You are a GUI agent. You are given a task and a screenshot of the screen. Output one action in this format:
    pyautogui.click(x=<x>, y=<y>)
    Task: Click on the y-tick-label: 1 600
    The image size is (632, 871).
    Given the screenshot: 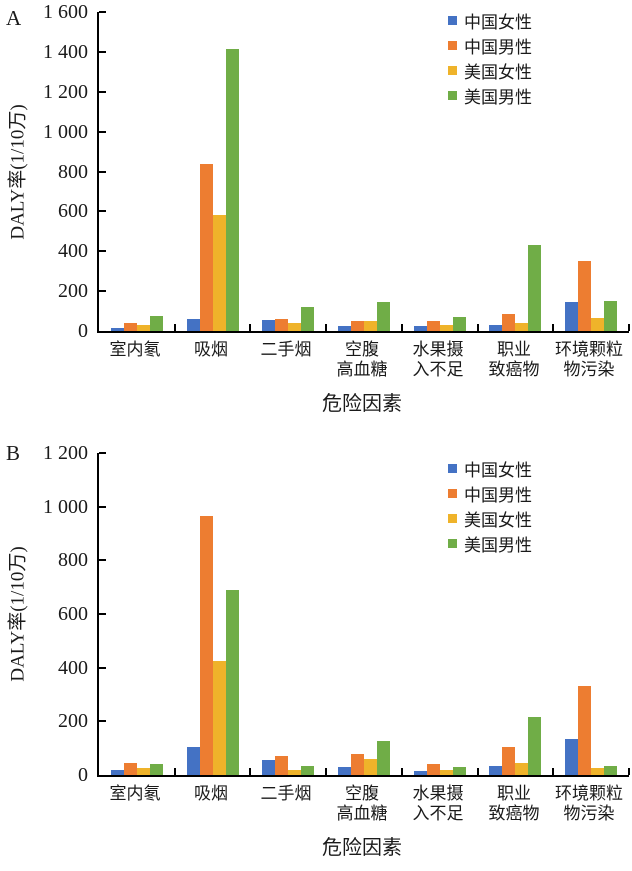 What is the action you would take?
    pyautogui.click(x=65, y=12)
    